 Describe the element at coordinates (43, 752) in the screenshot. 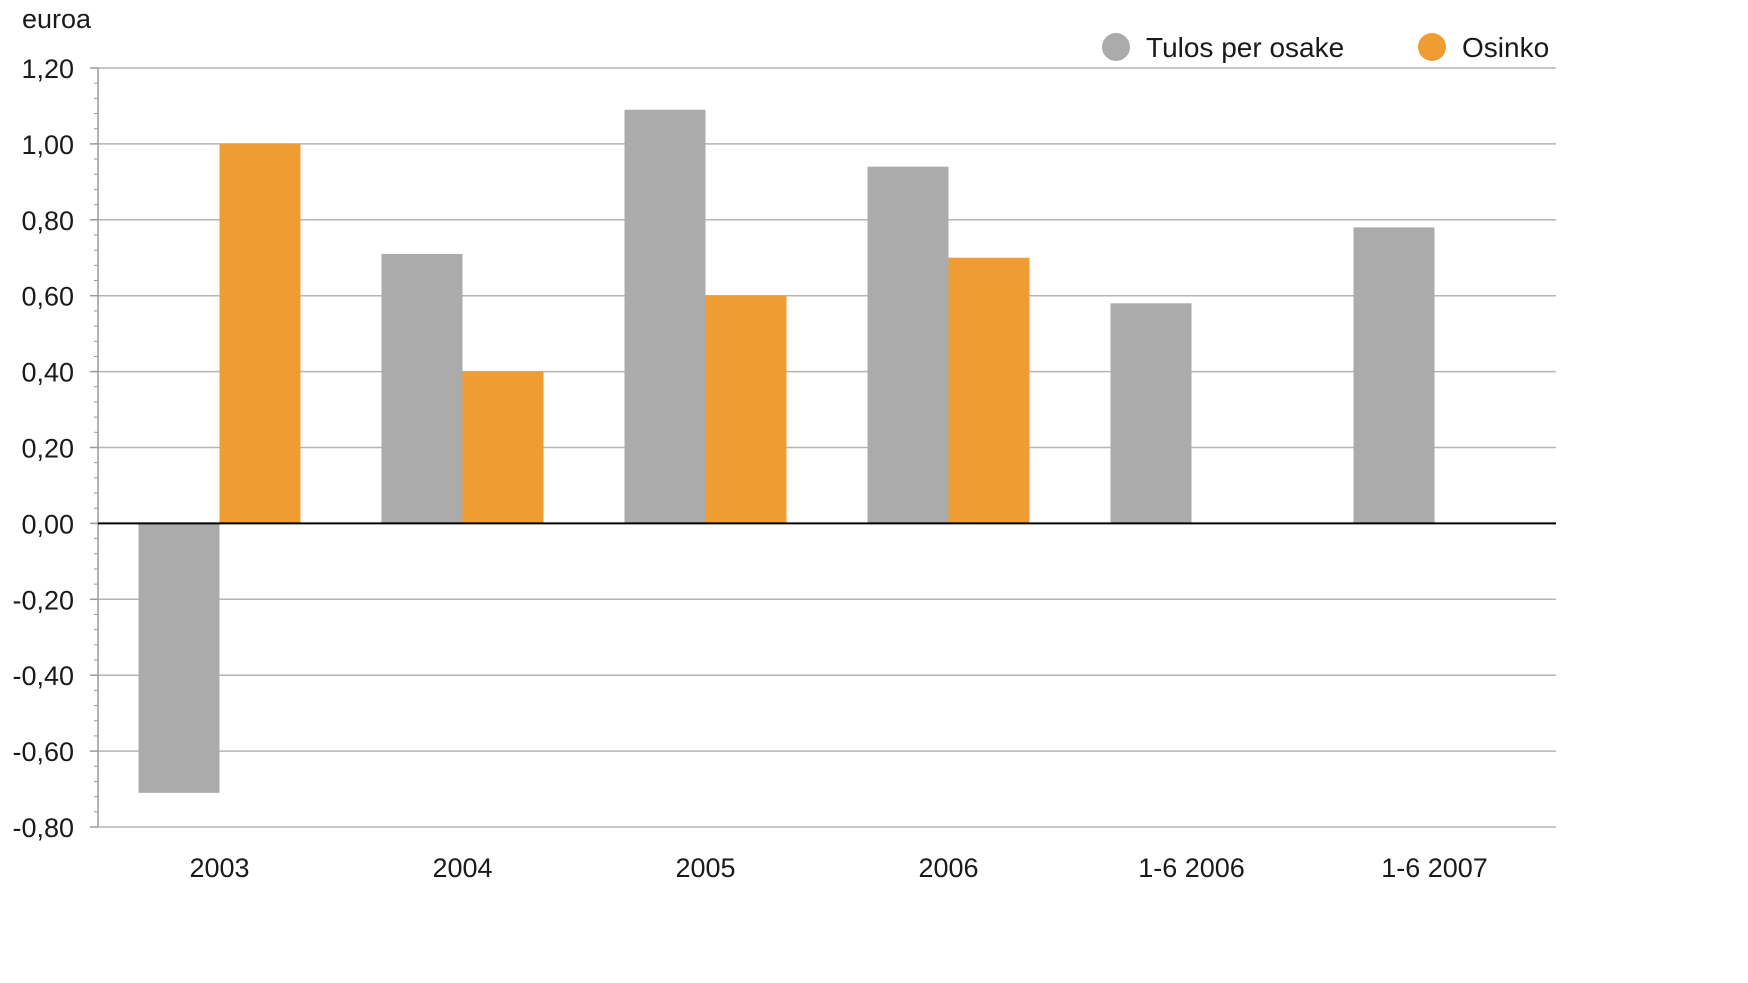

I see `y-tick-label: -0,60` at that location.